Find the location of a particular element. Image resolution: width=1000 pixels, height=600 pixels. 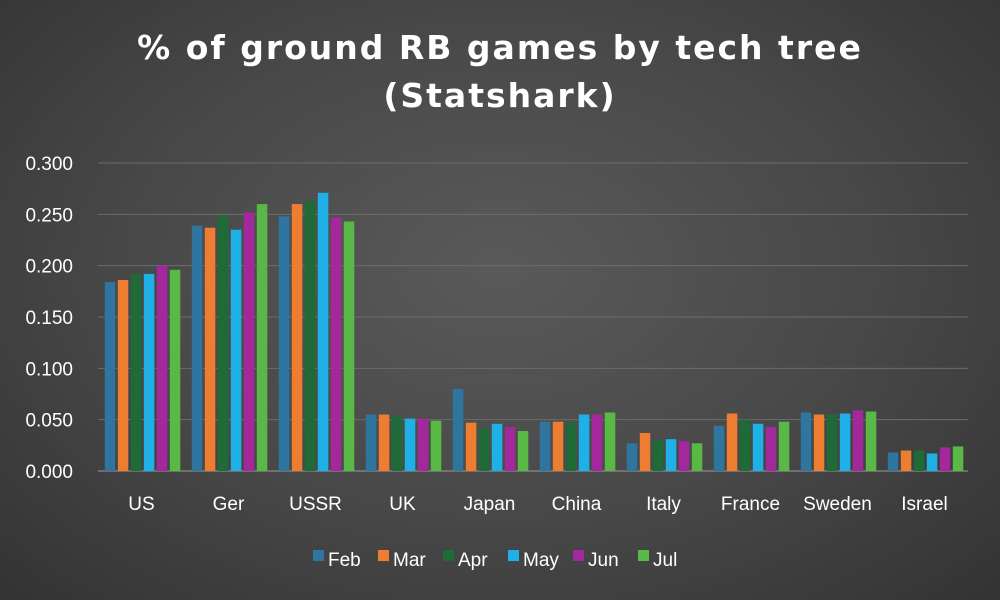

x-tick-label: Sweden is located at coordinates (837, 504).